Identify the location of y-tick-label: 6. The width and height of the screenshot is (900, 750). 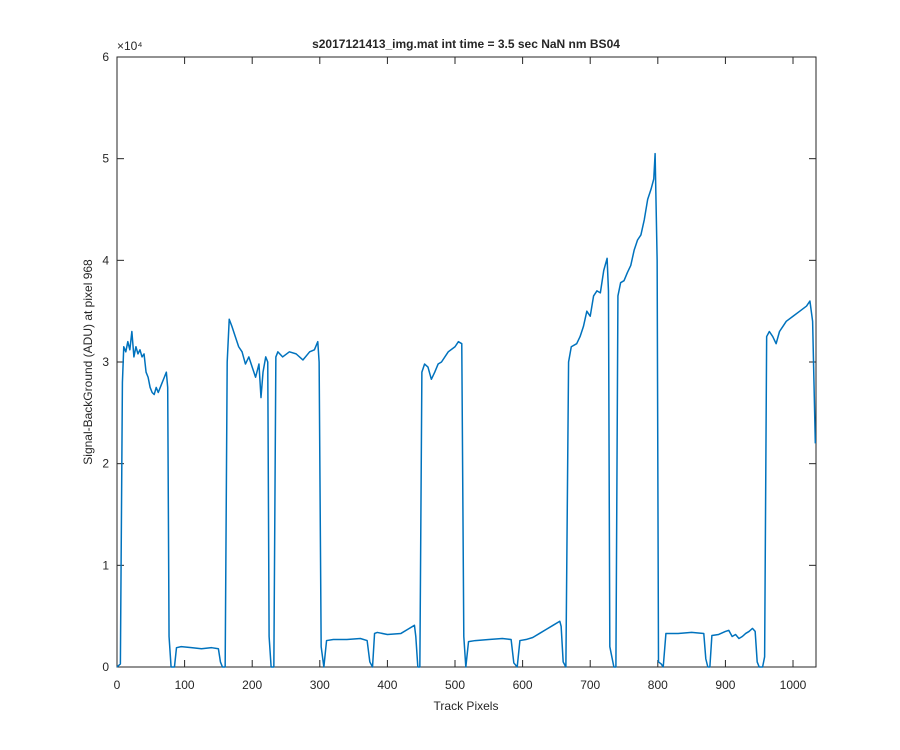
(105, 57).